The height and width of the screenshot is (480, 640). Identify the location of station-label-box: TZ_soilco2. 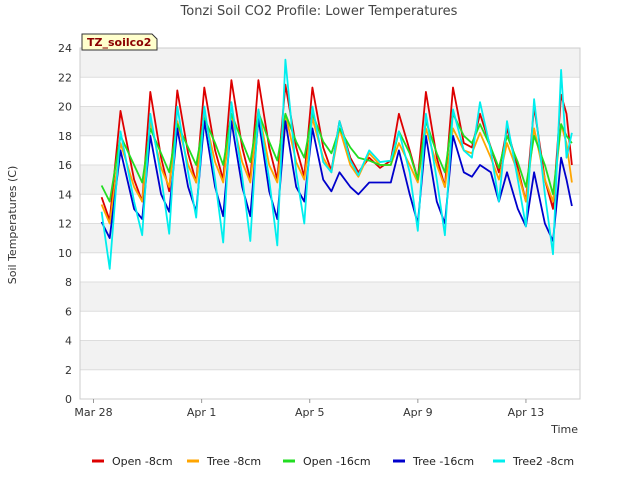
(119, 42).